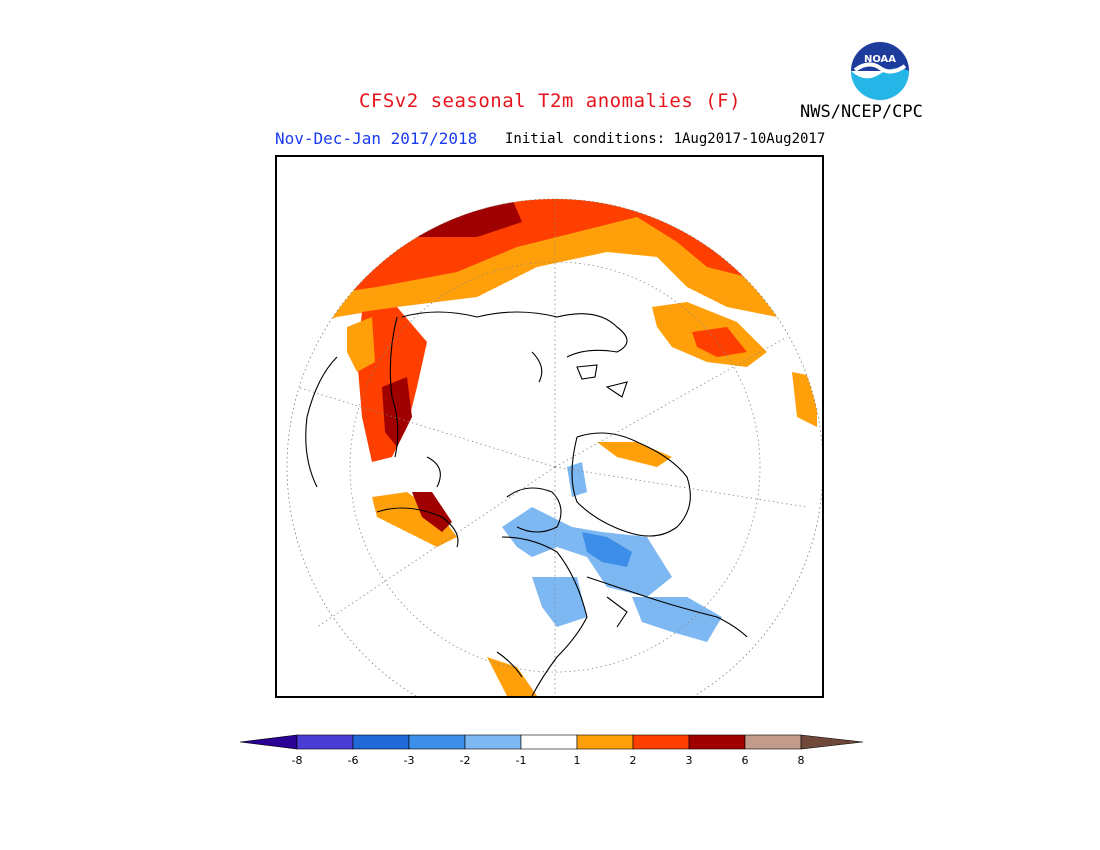 This screenshot has width=1100, height=850. Describe the element at coordinates (376, 138) in the screenshot. I see `forecast-period: Nov-Dec-Jan 2017/2018` at that location.